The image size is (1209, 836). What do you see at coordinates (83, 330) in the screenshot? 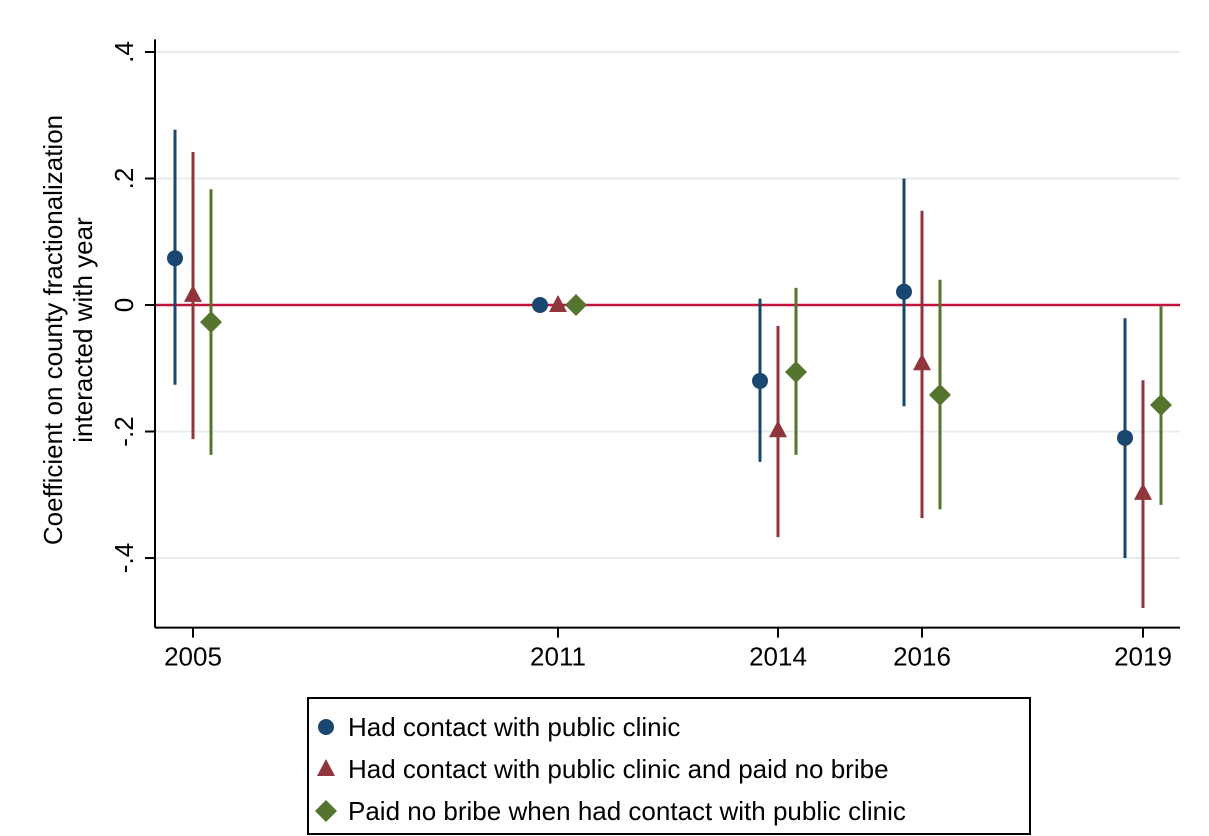
I see `y-axis-label: interacted with year` at bounding box center [83, 330].